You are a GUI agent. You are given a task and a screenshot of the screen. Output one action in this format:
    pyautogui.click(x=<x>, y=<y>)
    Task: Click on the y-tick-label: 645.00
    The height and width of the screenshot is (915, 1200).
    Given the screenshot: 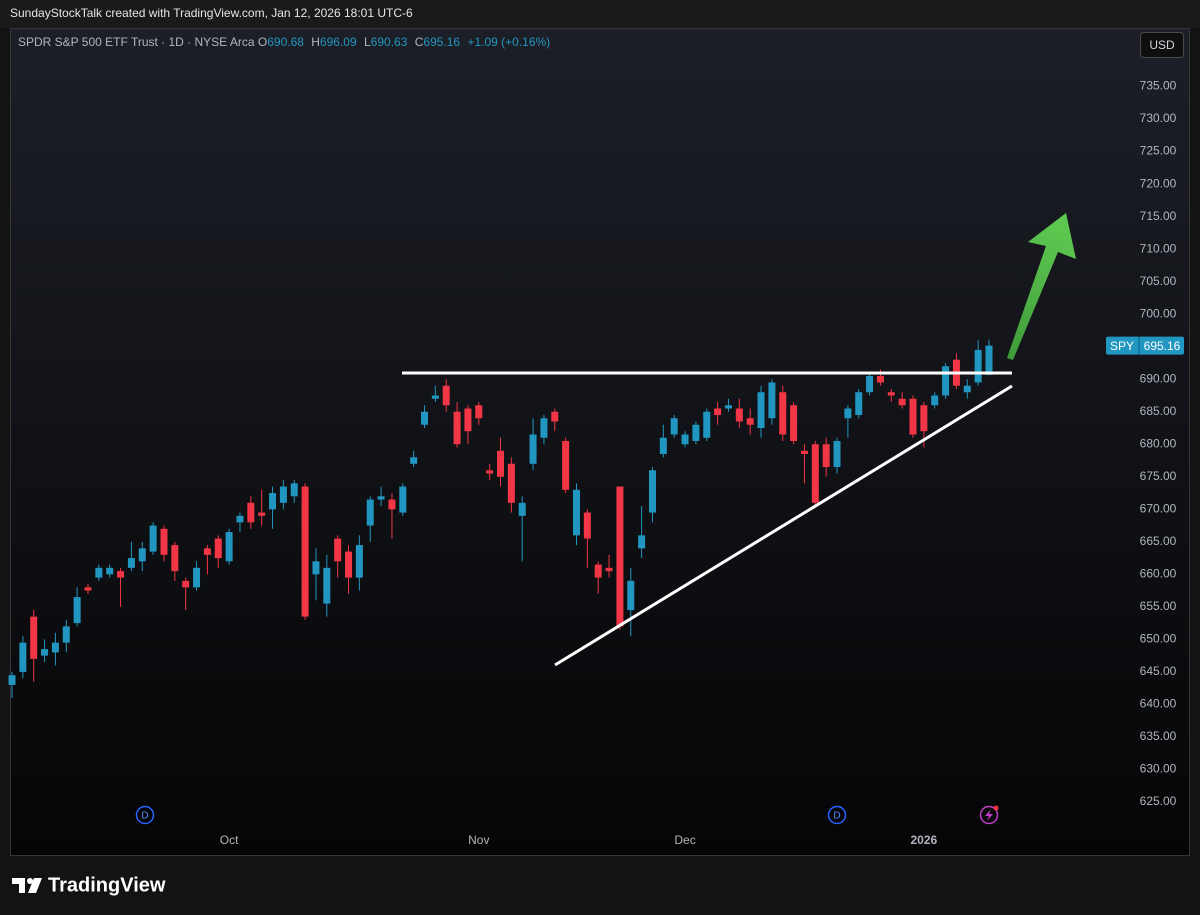 What is the action you would take?
    pyautogui.click(x=1158, y=671)
    